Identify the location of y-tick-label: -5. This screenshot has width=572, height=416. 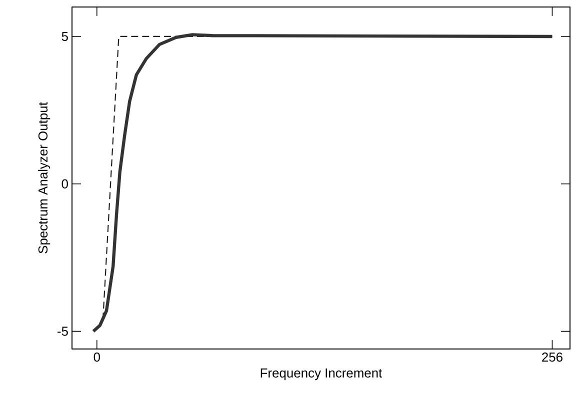
(63, 331).